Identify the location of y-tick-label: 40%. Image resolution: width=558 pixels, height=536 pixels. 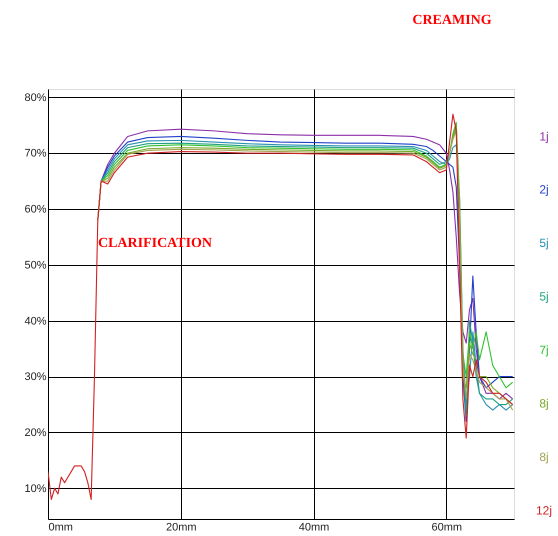
(35, 321).